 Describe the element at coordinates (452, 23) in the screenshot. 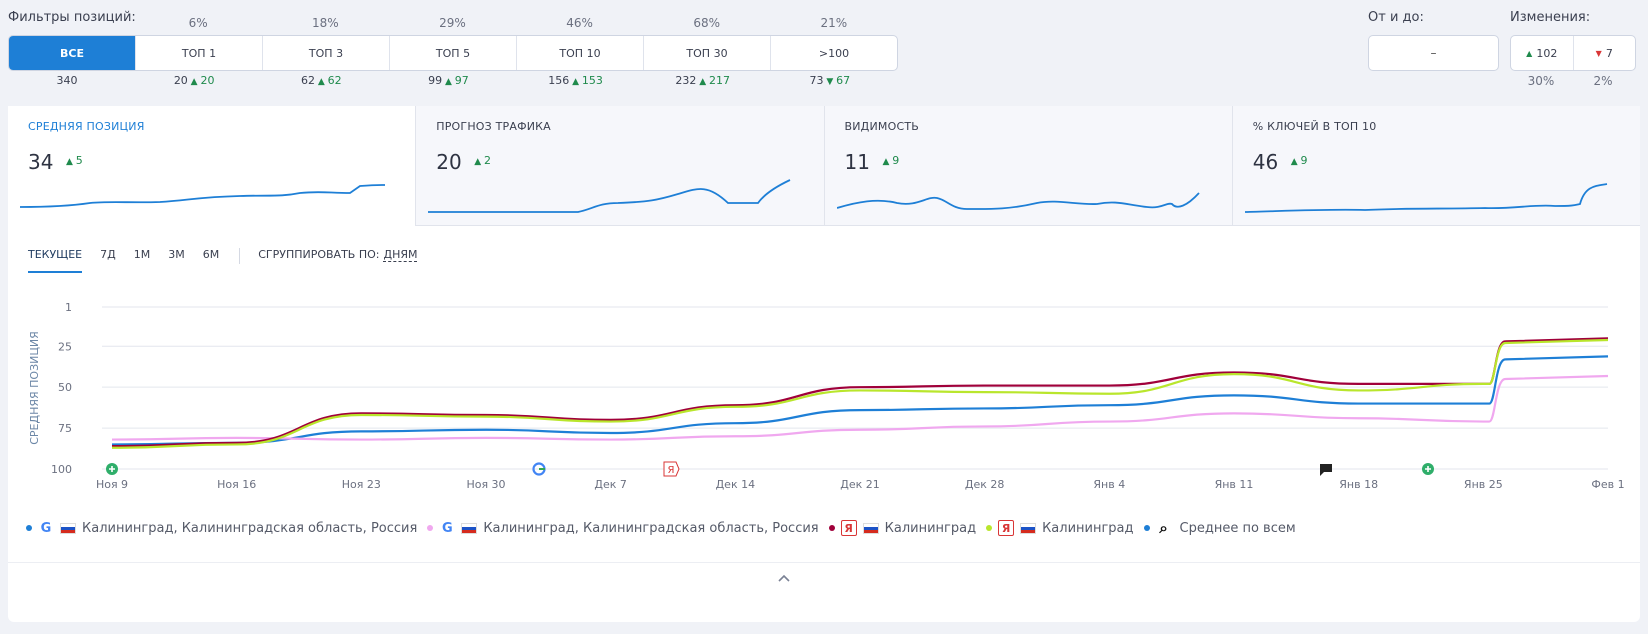

I see `filter-percent: 29%` at that location.